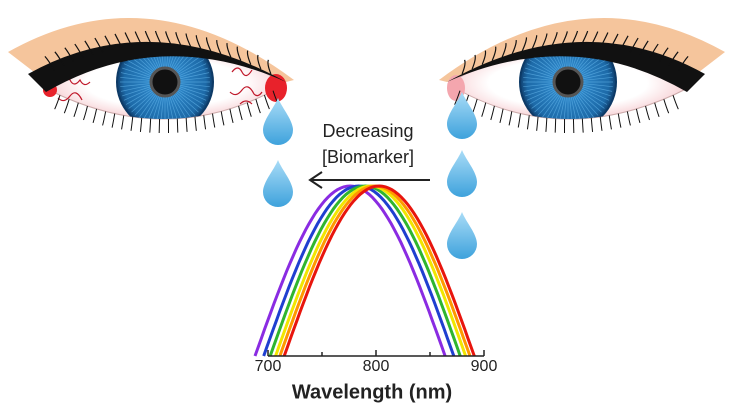  Describe the element at coordinates (582, 50) in the screenshot. I see `eyelid-skin` at that location.